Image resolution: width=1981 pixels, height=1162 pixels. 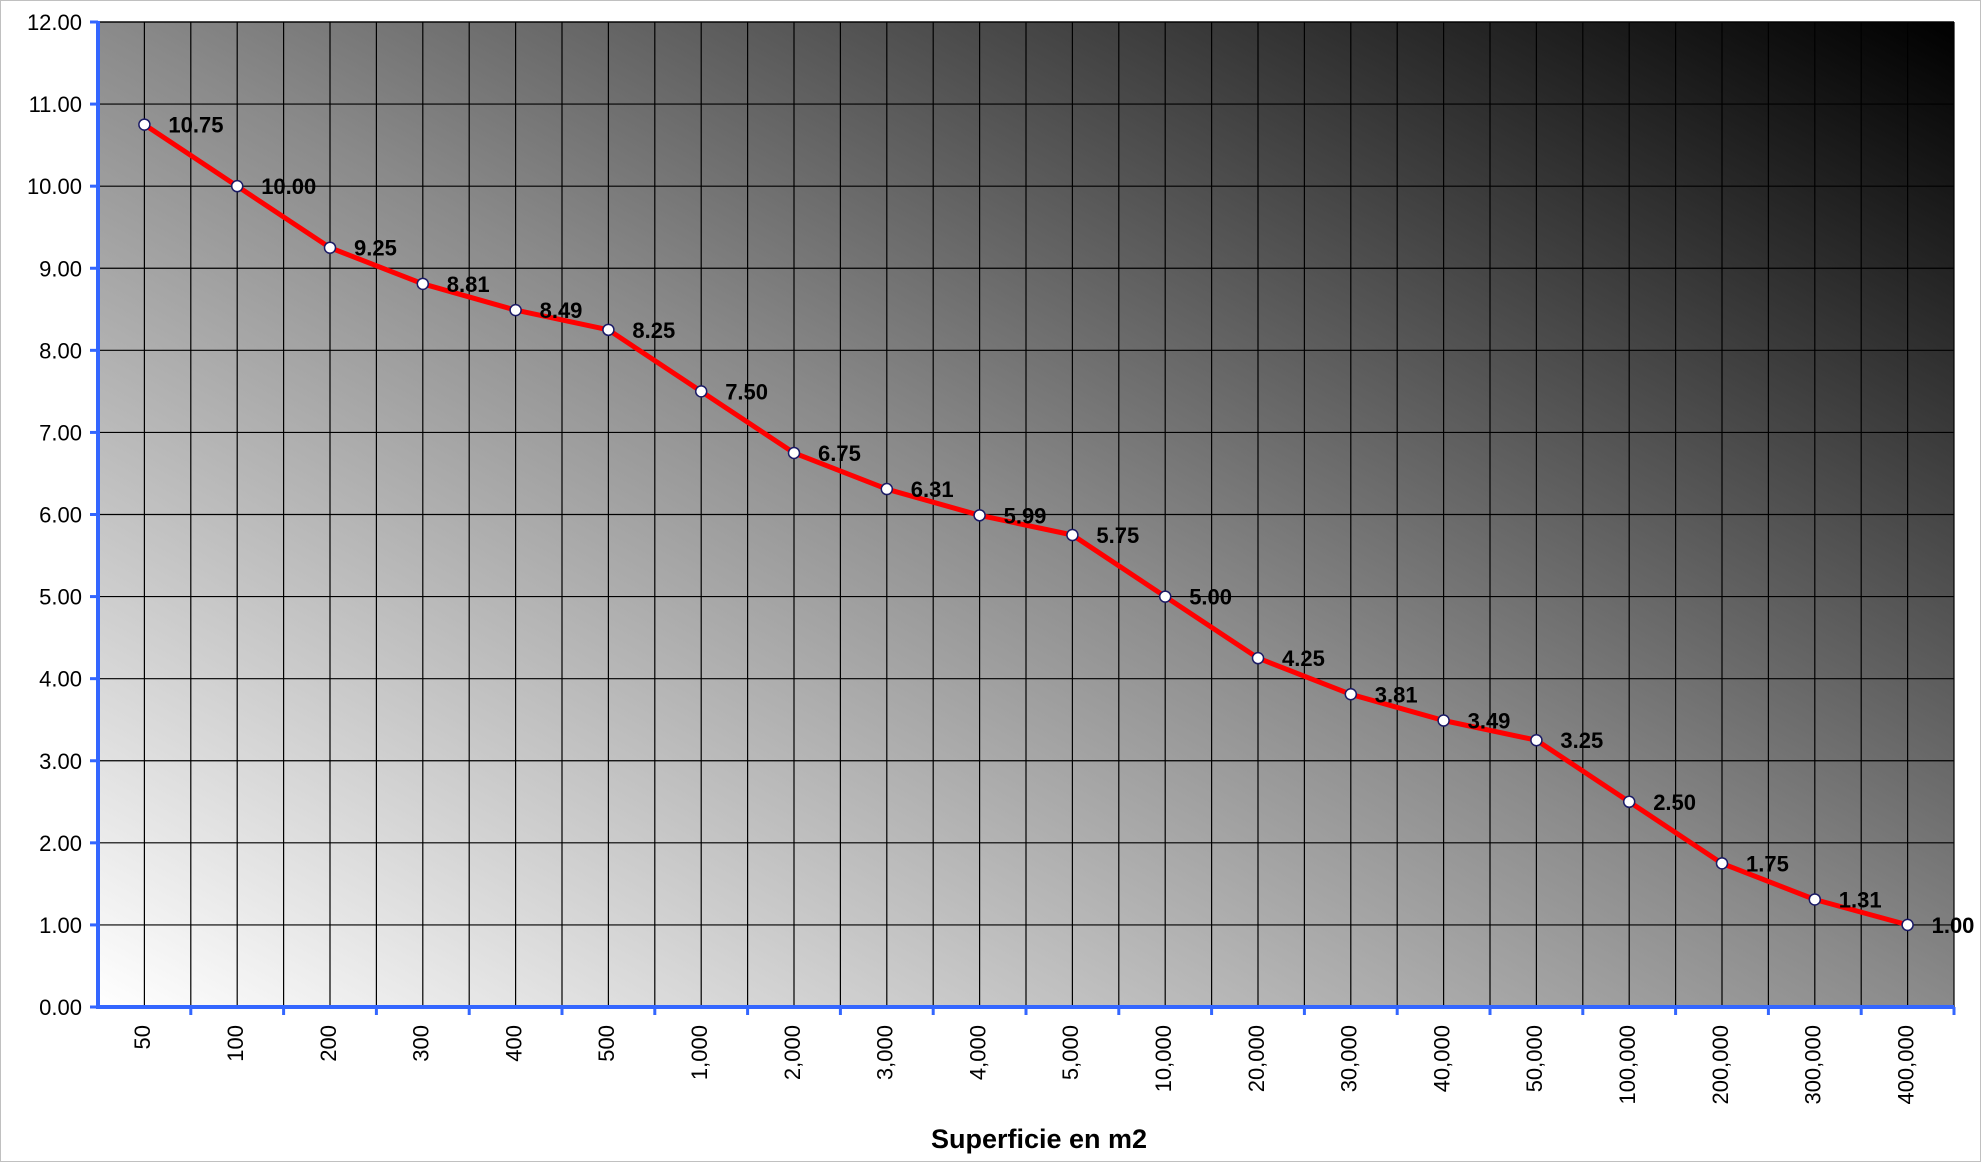 I want to click on x-tick-label: 300,000, so click(x=1813, y=1065).